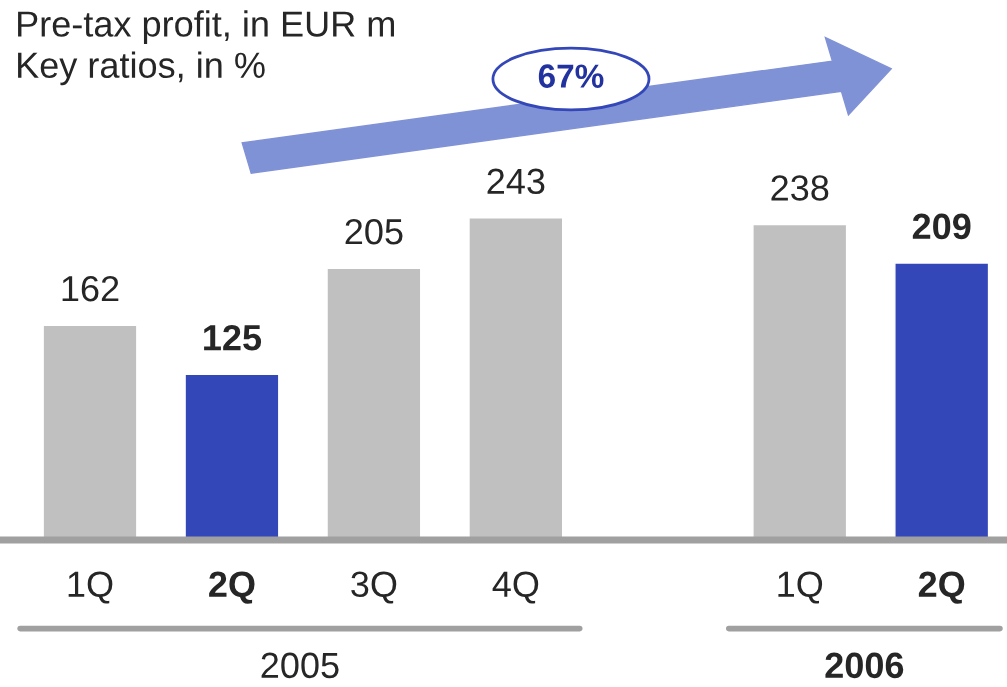  What do you see at coordinates (233, 337) in the screenshot?
I see `data-label: 125` at bounding box center [233, 337].